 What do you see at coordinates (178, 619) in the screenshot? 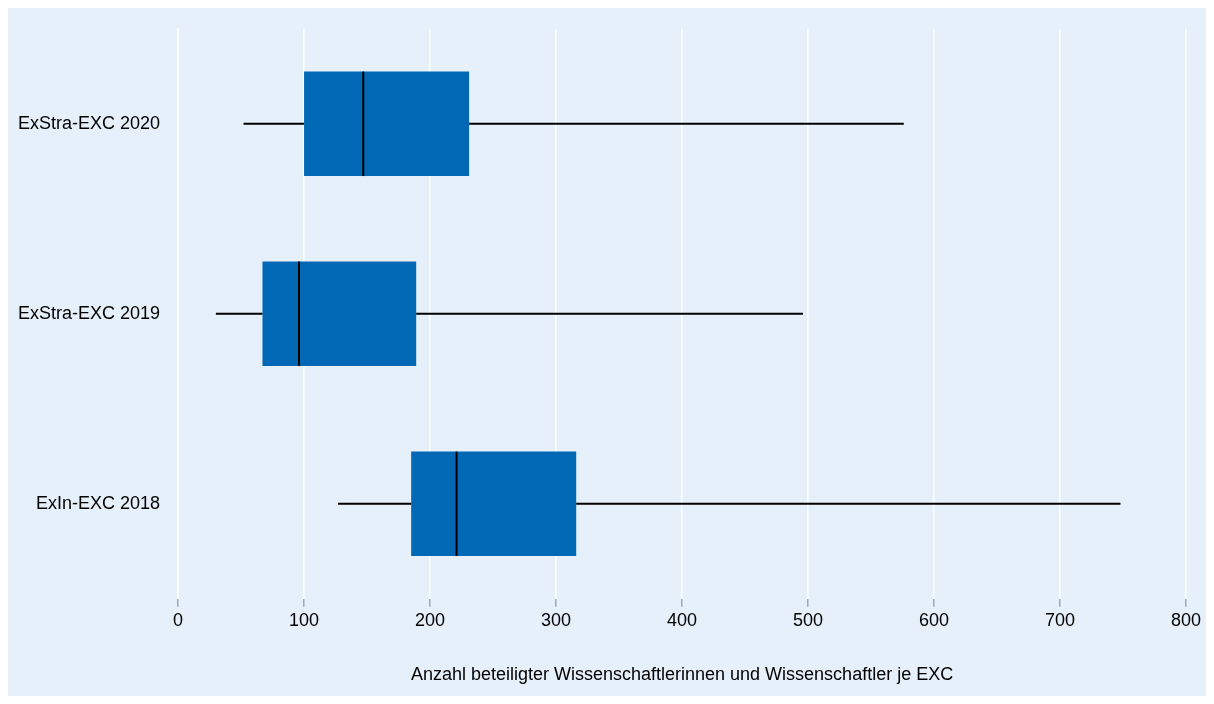
I see `x-tick-label: 0` at bounding box center [178, 619].